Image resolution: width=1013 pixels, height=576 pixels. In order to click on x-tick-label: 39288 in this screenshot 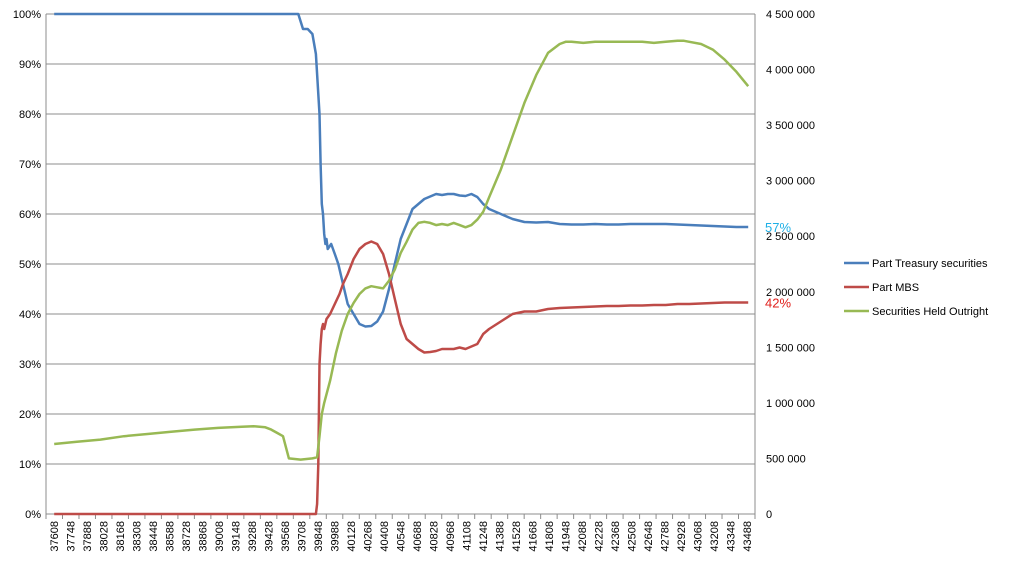, I will do `click(253, 536)`.